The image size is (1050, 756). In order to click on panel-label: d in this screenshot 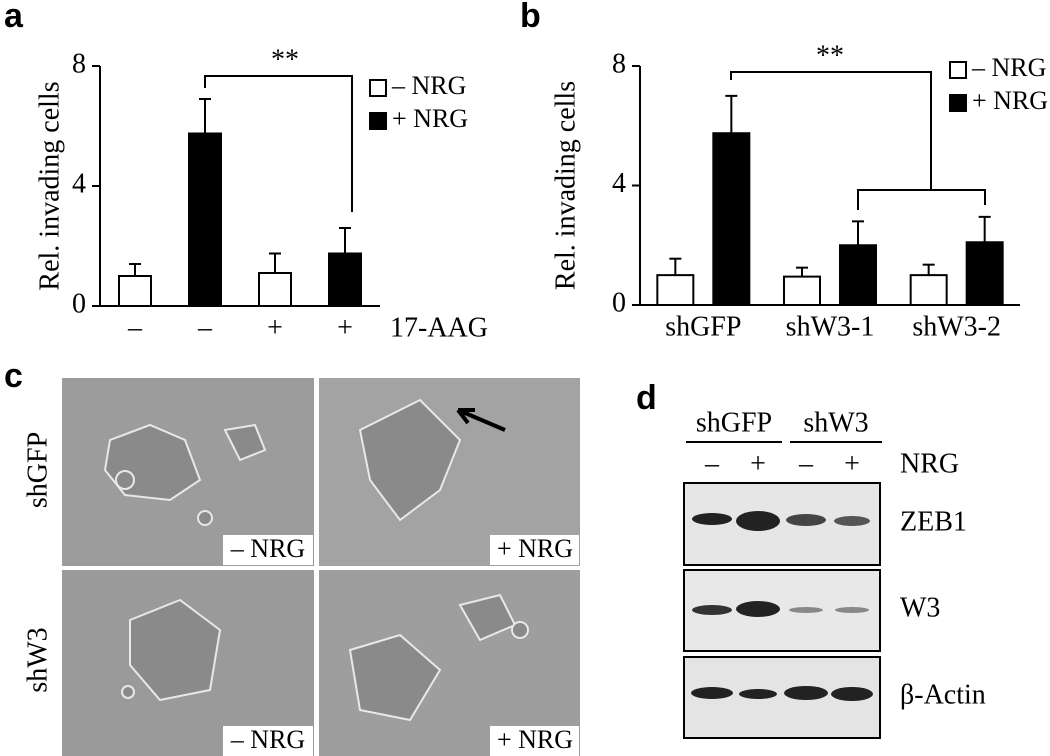, I will do `click(646, 398)`.